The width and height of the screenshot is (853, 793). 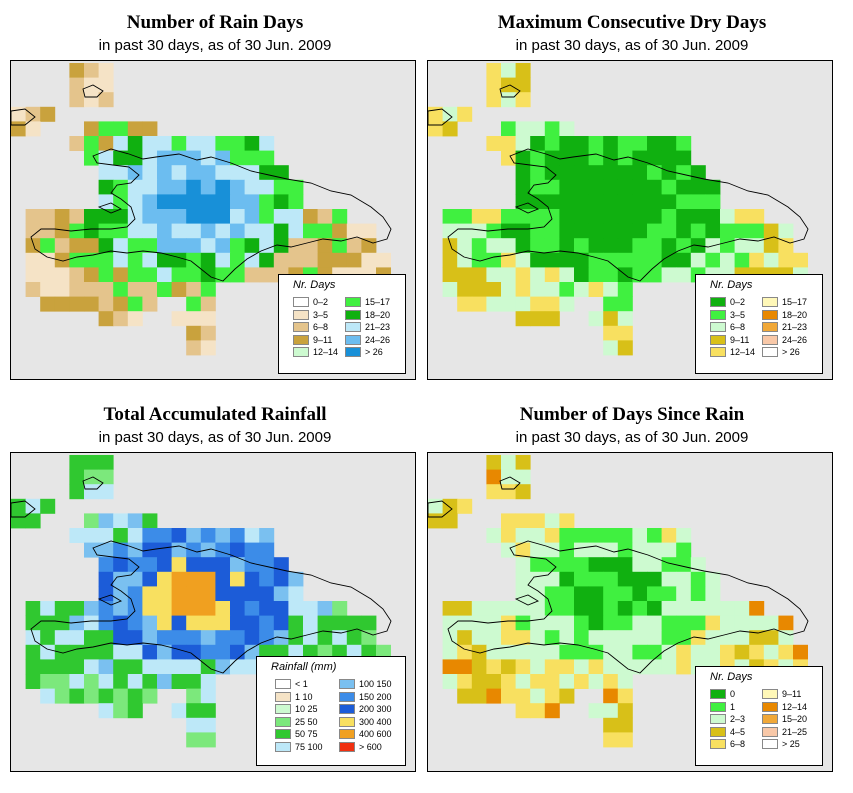 I want to click on legend-label: 3–5, so click(x=738, y=314).